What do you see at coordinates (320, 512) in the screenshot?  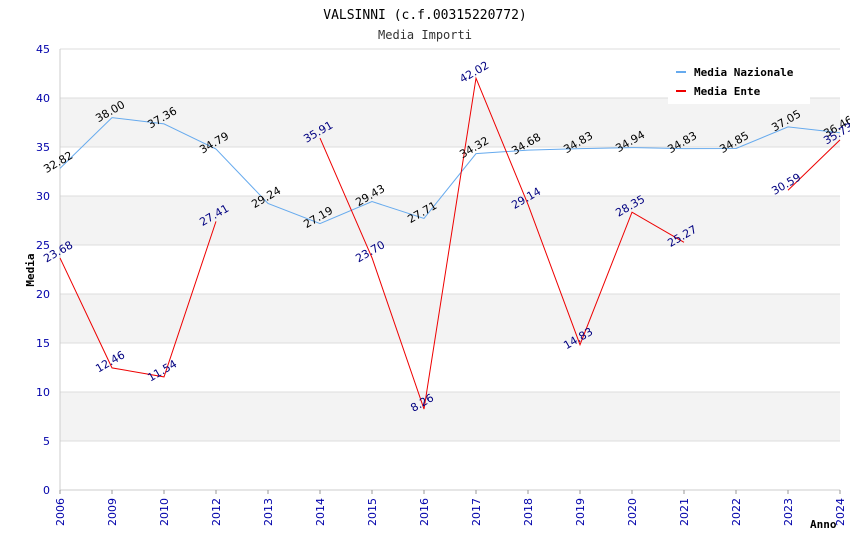 I see `x-tick-label: 2014` at bounding box center [320, 512].